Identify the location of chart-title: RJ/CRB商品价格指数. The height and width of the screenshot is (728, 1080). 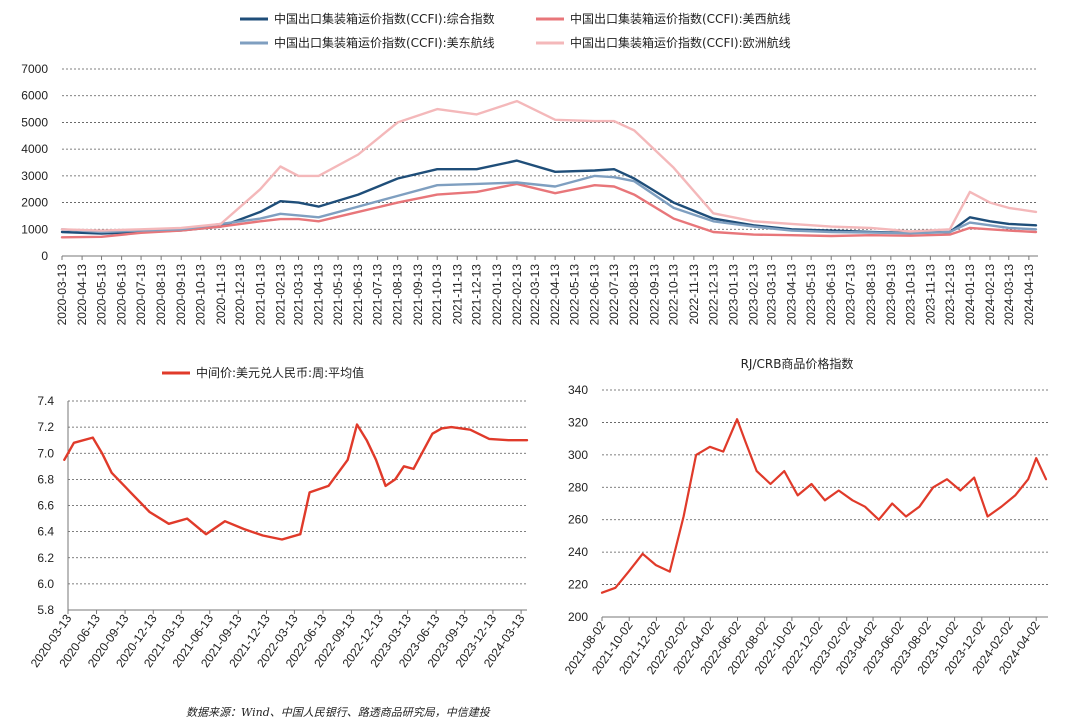
(797, 363).